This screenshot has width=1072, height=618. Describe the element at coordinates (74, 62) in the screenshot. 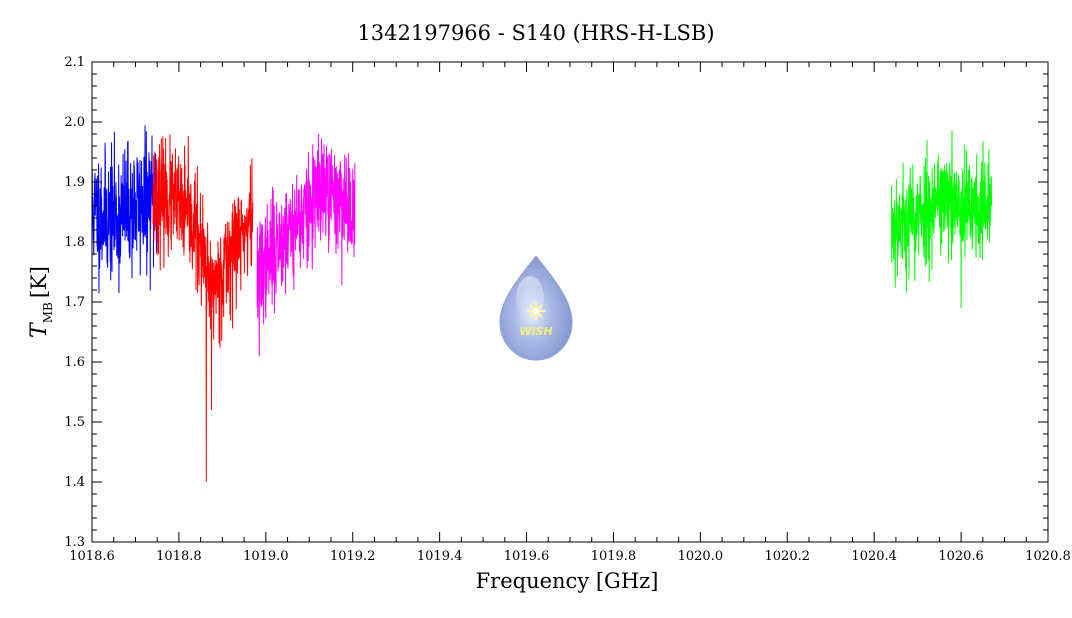

I see `y-tick-label: 2.1` at that location.